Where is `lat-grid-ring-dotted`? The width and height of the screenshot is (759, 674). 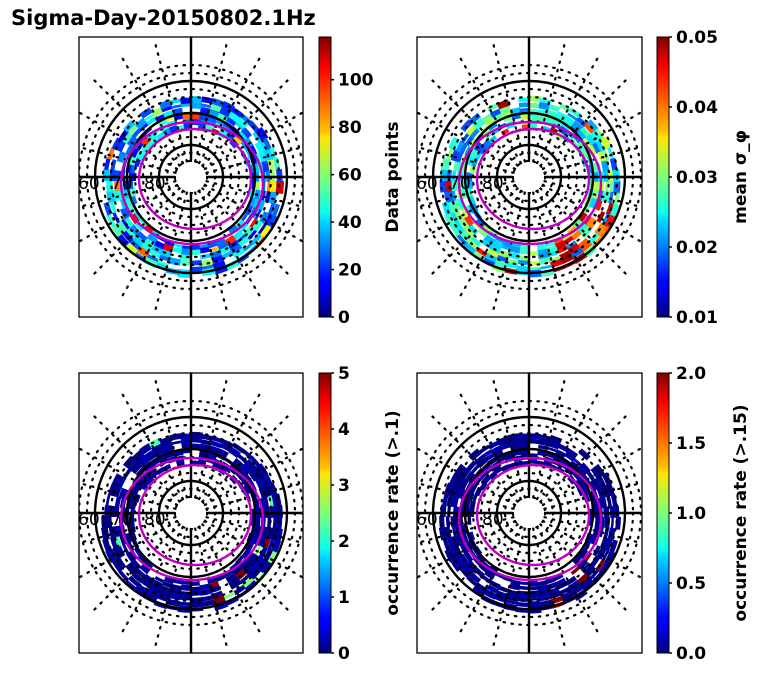
lat-grid-ring-dotted is located at coordinates (191, 177).